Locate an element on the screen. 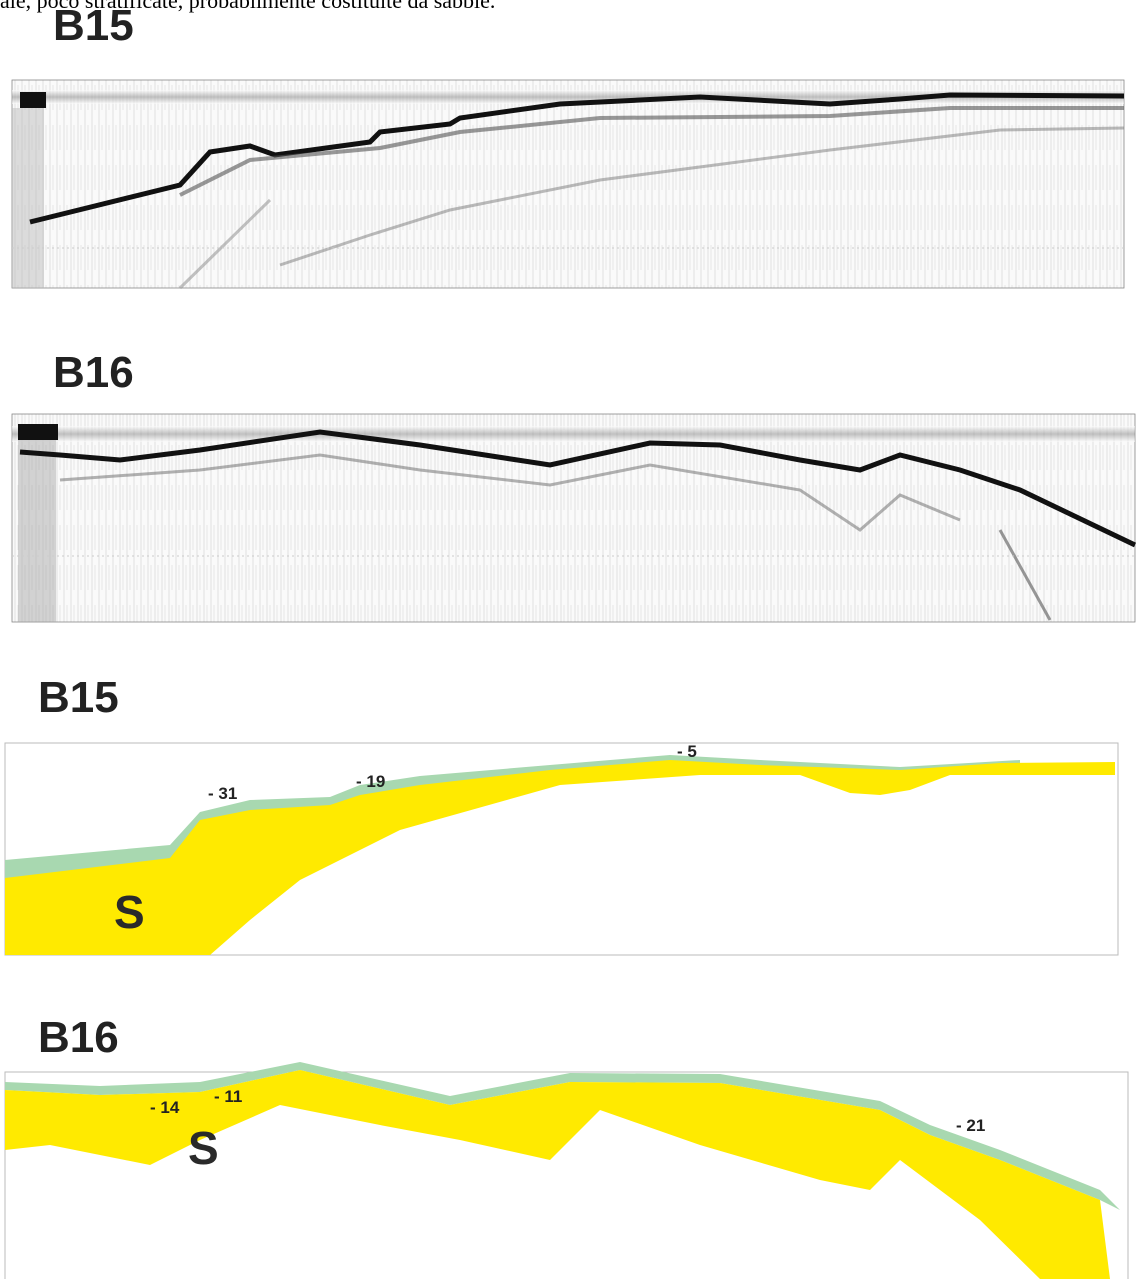 The image size is (1139, 1279). depth-label: - 11 is located at coordinates (228, 1096).